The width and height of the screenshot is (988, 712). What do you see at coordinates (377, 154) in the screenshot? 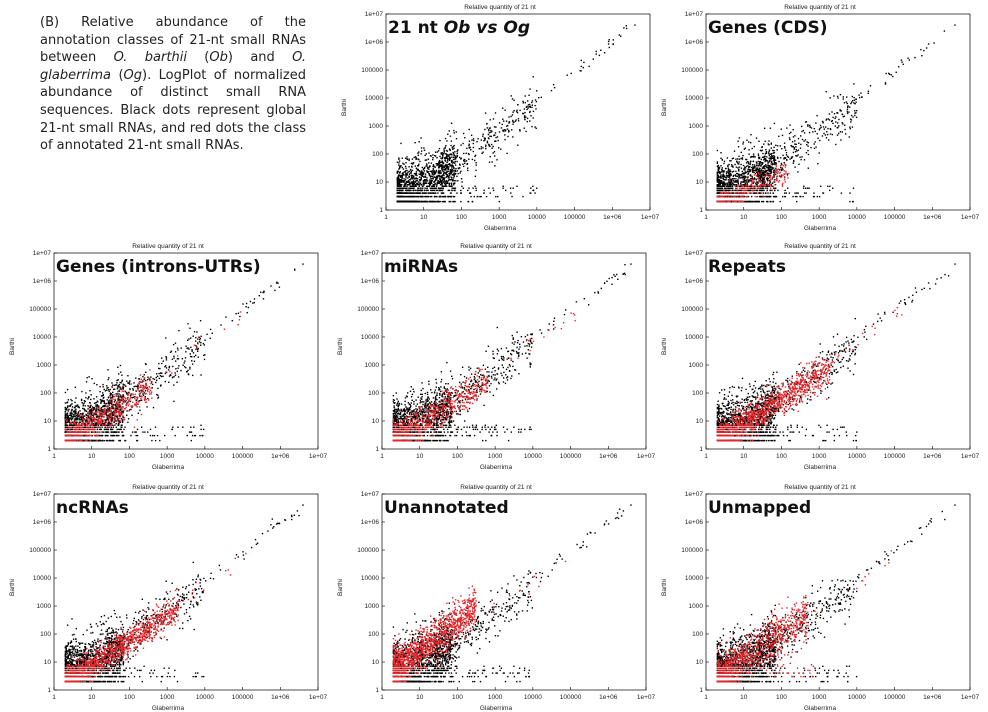
I see `y-tick-label: 100` at bounding box center [377, 154].